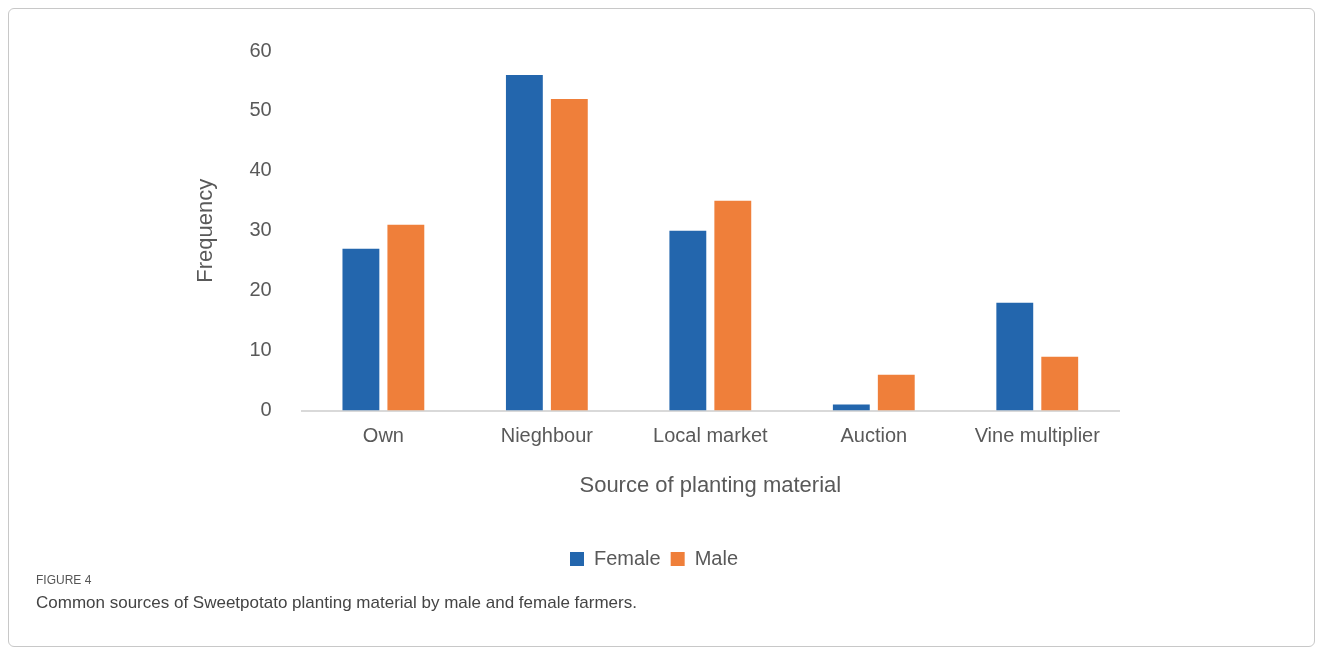 The height and width of the screenshot is (657, 1325). I want to click on y-tick-label: 50, so click(260, 109).